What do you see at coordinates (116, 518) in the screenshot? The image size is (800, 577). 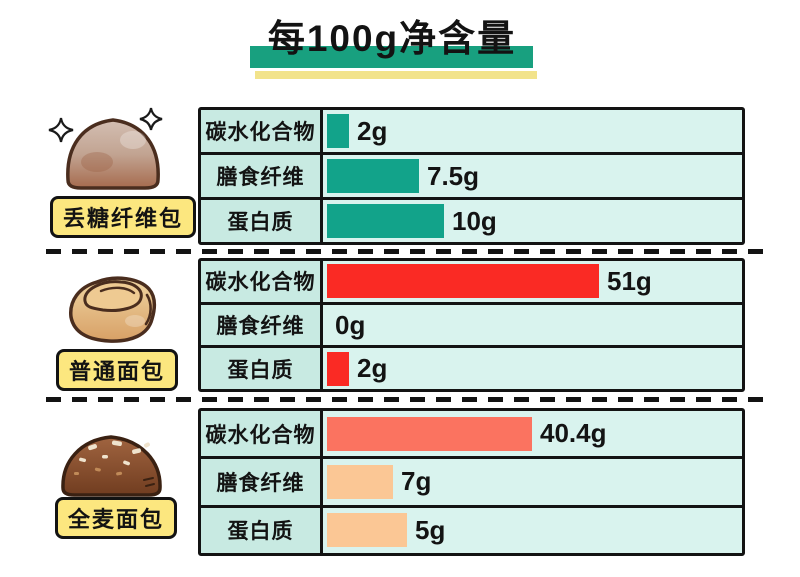 I see `bread-tag-wholewheat: 全麦面包` at bounding box center [116, 518].